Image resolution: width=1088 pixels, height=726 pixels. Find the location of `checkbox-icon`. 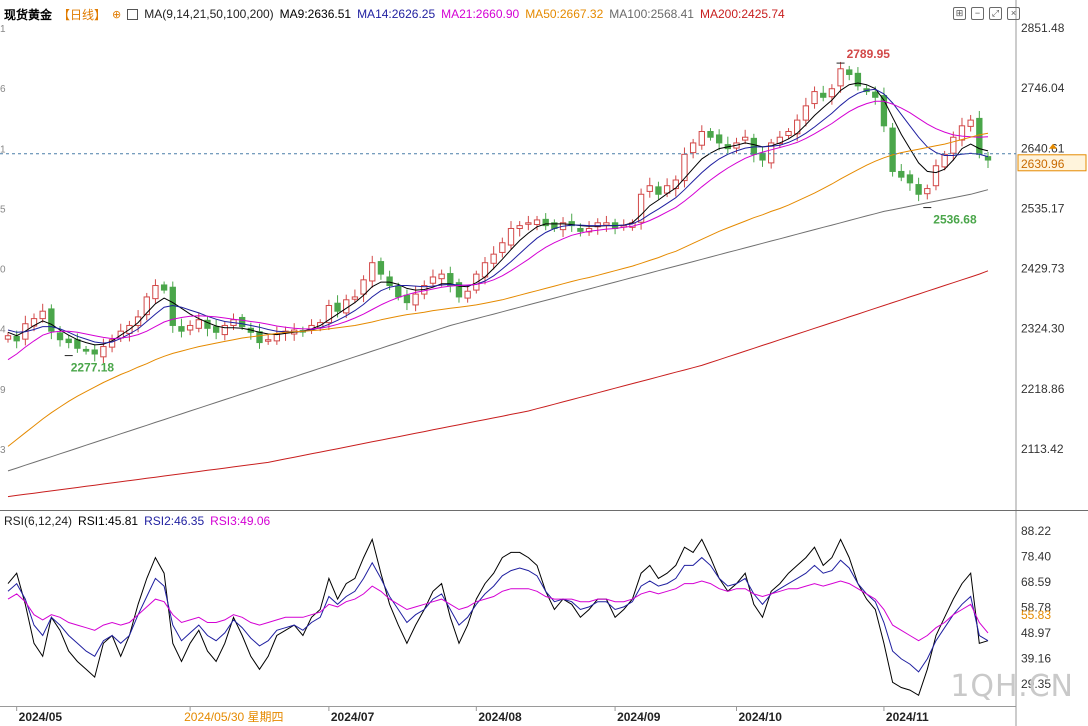

checkbox-icon is located at coordinates (133, 14).